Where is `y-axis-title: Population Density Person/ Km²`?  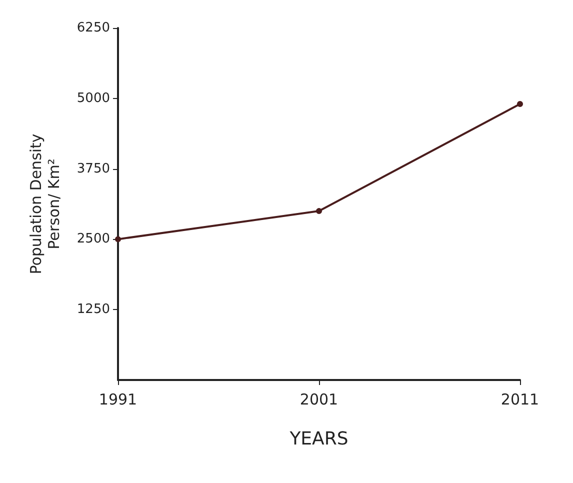
y-axis-title: Population Density Person/ Km² is located at coordinates (45, 204).